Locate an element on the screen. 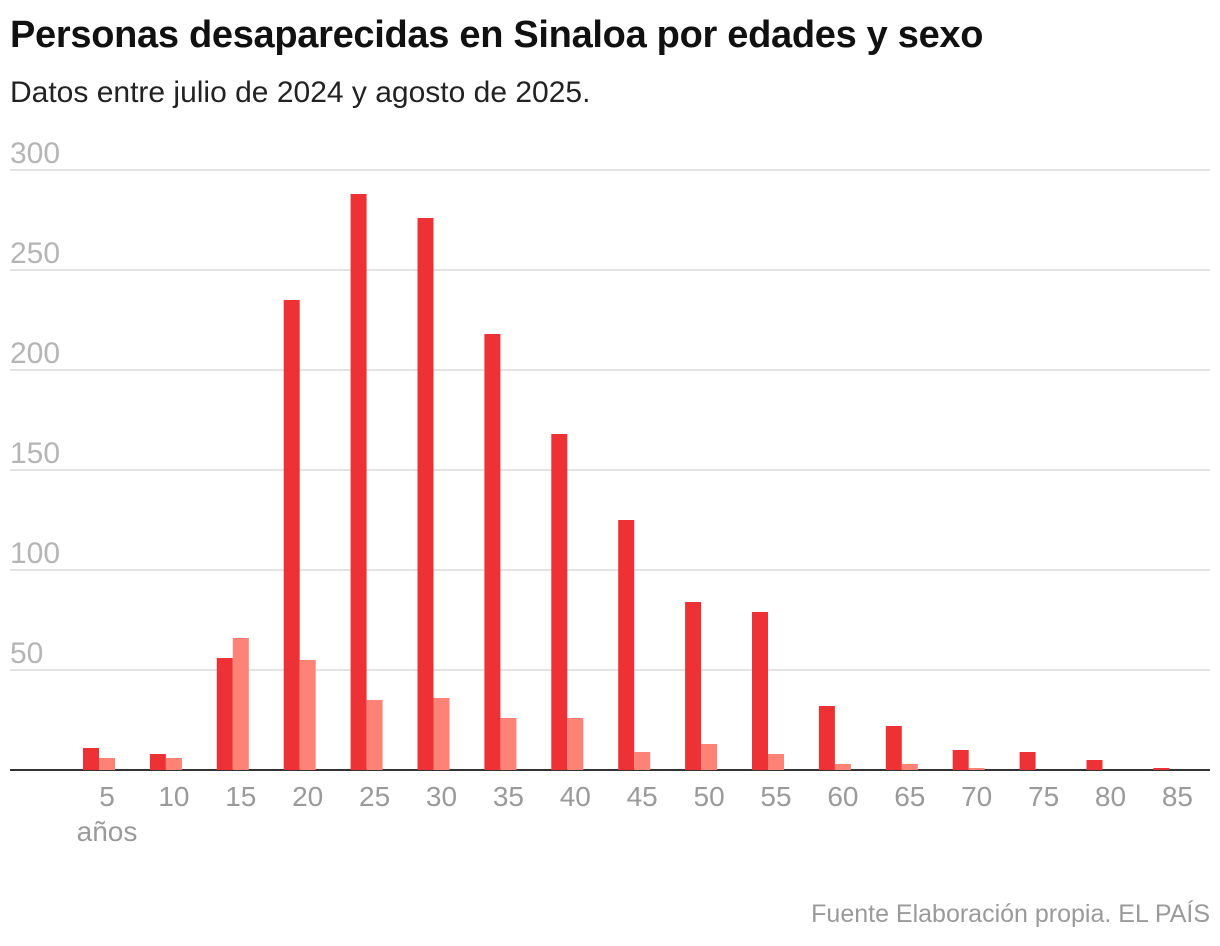 The width and height of the screenshot is (1220, 946). y-tick-label-300: 300 is located at coordinates (35, 153).